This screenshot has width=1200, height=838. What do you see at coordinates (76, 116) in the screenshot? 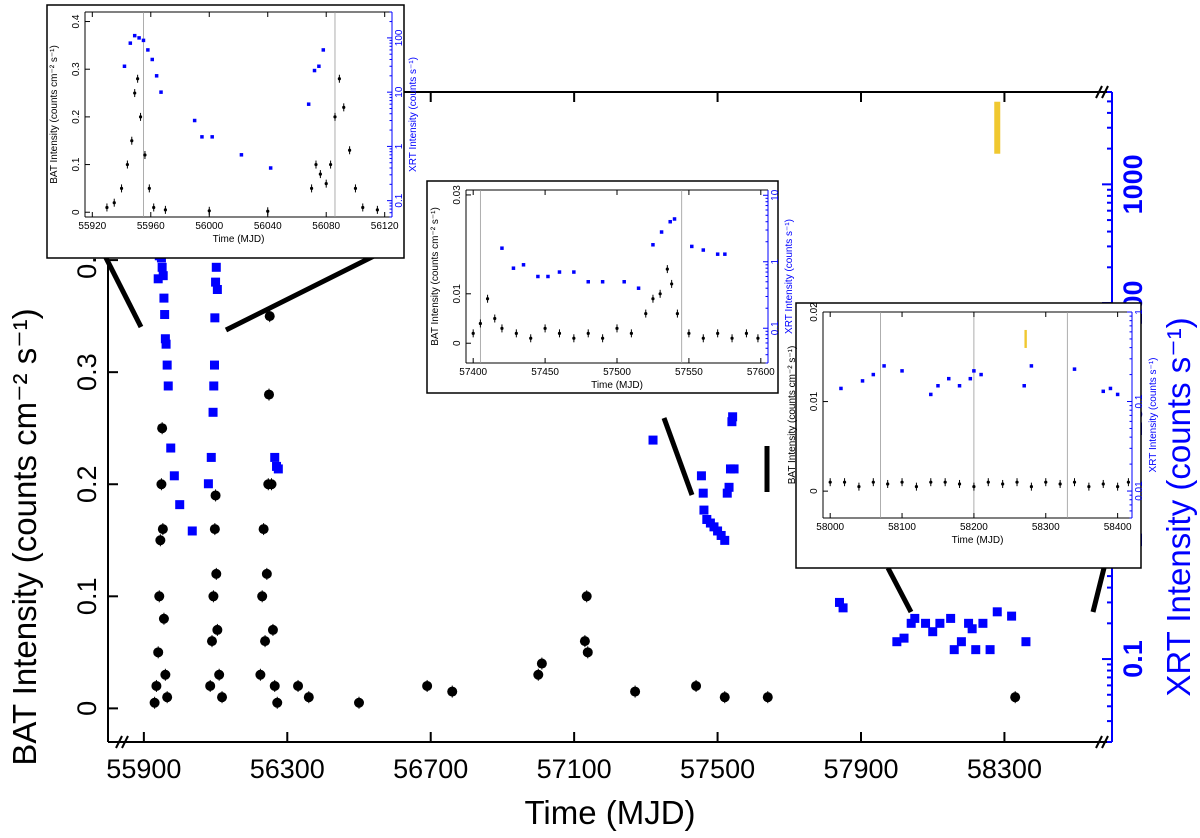
I see `y-tick-label: 0.2` at bounding box center [76, 116].